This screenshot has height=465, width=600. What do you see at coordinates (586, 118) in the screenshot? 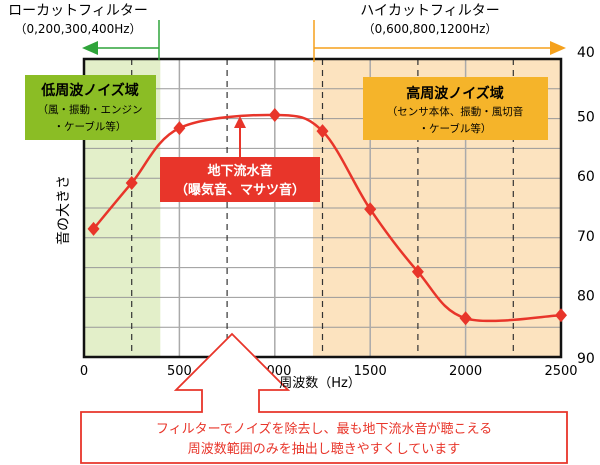
I see `y-tick-label: 50` at bounding box center [586, 118].